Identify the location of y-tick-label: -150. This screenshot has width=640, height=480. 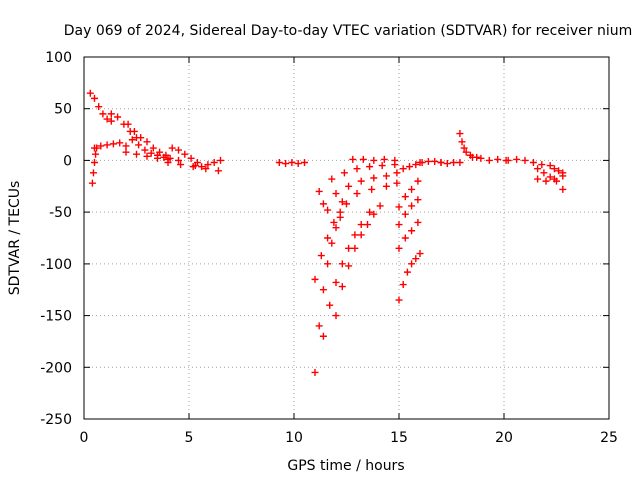
(56, 317).